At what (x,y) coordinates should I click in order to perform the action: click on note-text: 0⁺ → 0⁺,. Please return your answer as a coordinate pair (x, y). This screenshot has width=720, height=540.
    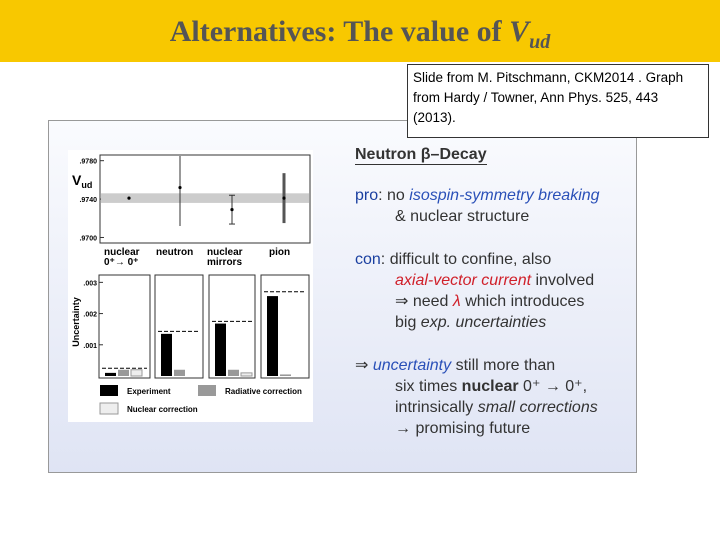
    Looking at the image, I should click on (553, 386).